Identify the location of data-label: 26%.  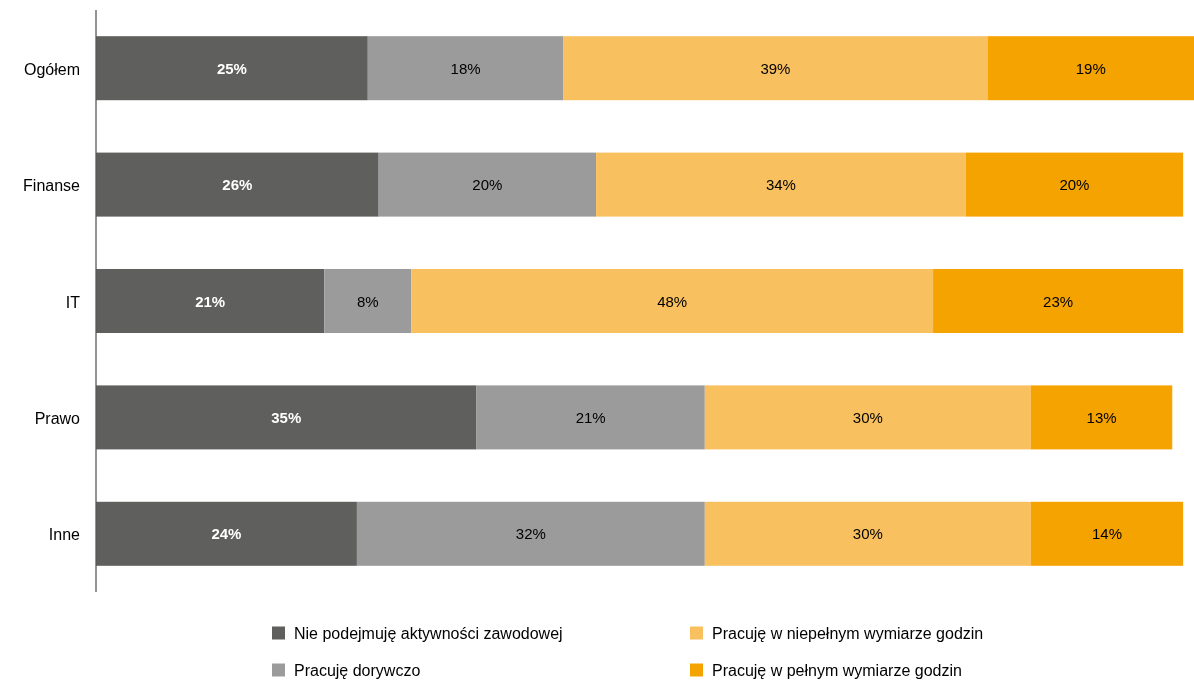
(237, 185).